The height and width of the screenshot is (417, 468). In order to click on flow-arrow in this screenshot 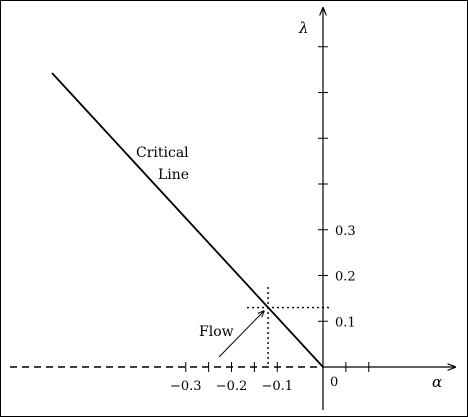, I will do `click(241, 334)`.